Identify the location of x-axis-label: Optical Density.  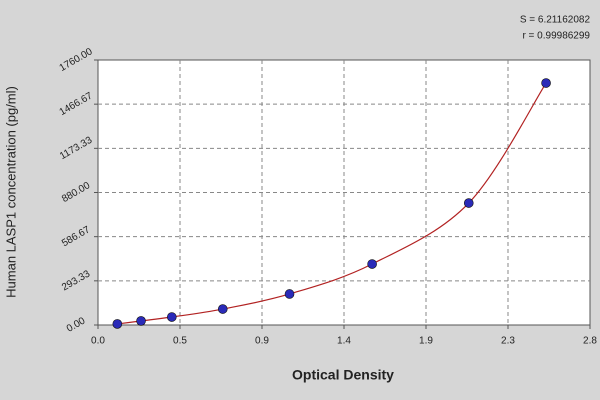
(343, 375).